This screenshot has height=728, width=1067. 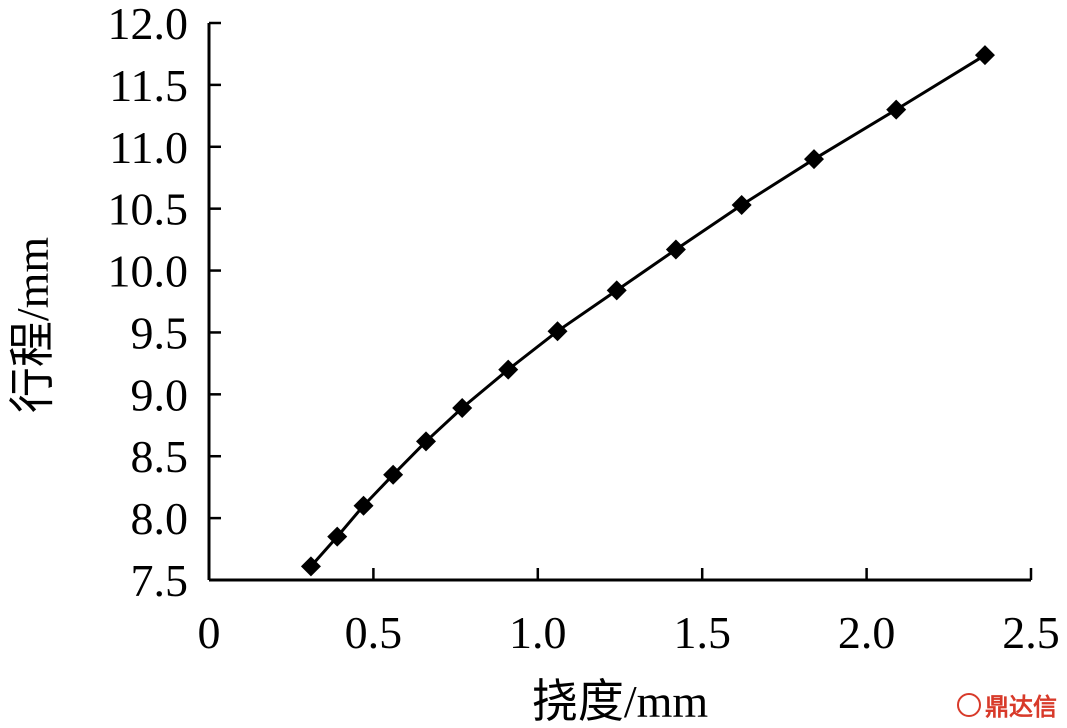 I want to click on x-tick-label: 2.5, so click(x=1031, y=632).